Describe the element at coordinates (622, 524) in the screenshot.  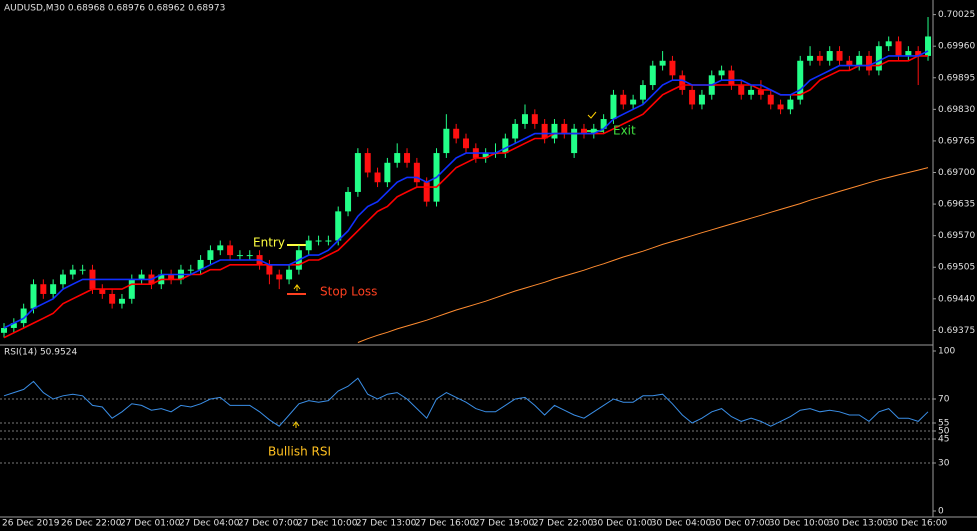
I see `x-tick-label: 30 Dec 01:00` at that location.